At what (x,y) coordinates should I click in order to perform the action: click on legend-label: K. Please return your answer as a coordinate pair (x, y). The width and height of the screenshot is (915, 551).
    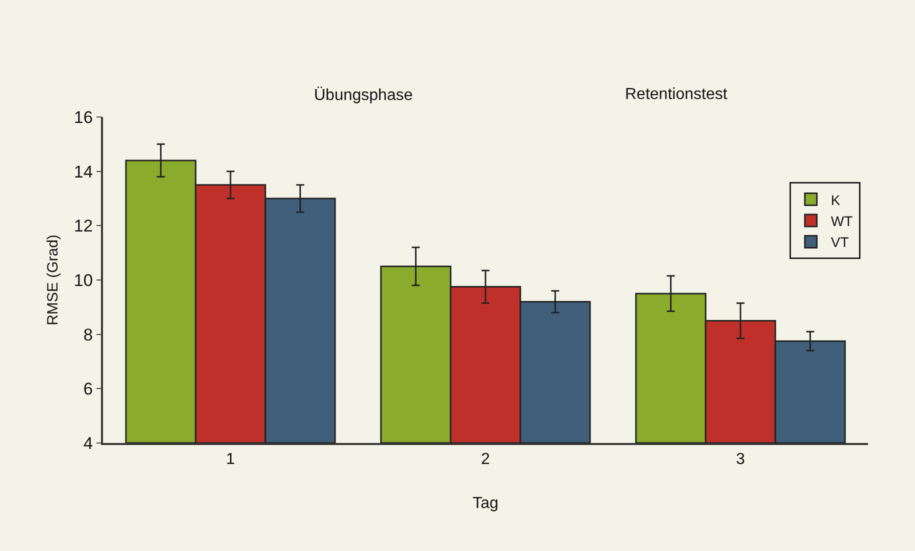
    Looking at the image, I should click on (835, 200).